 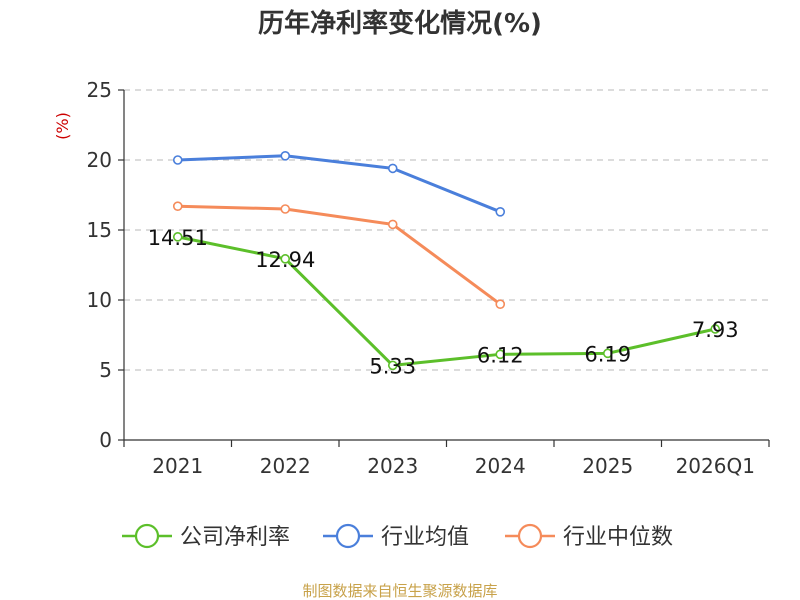 I want to click on y-tick-label-15: 15, so click(x=99, y=230).